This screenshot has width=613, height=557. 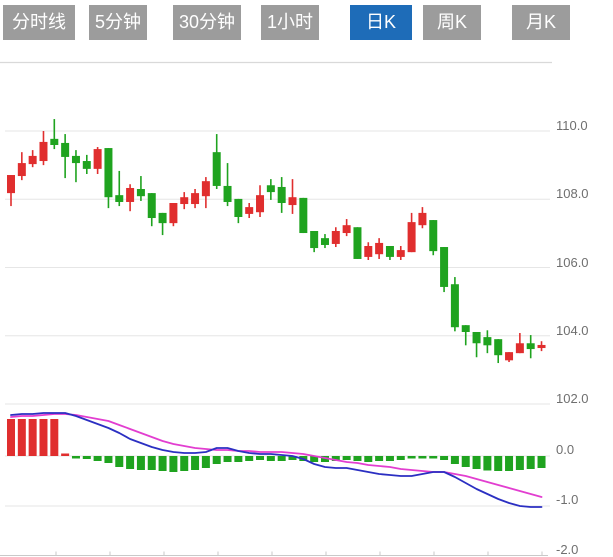 What do you see at coordinates (567, 549) in the screenshot?
I see `macd-axis-label: -2.0` at bounding box center [567, 549].